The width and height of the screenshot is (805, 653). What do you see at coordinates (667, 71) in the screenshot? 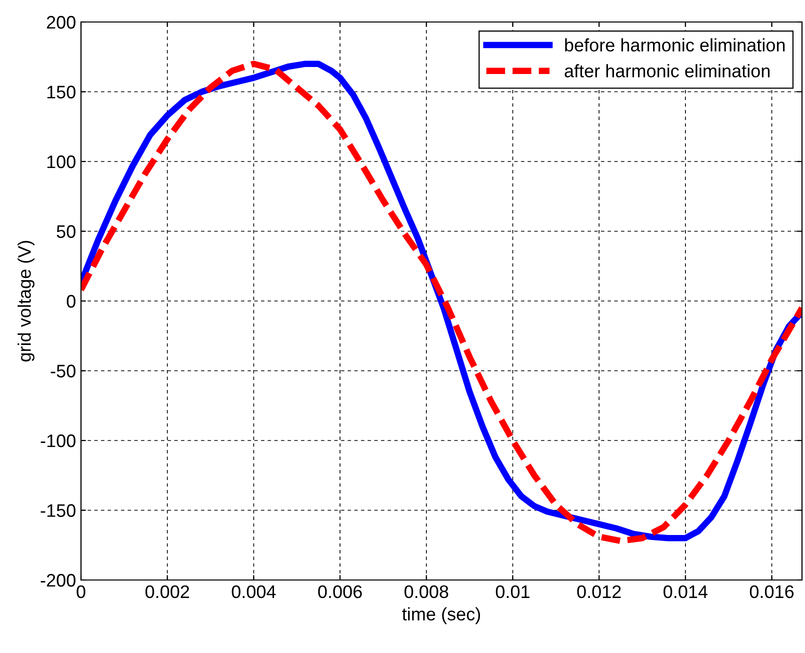
I see `legend-label: after harmonic elimination` at bounding box center [667, 71].